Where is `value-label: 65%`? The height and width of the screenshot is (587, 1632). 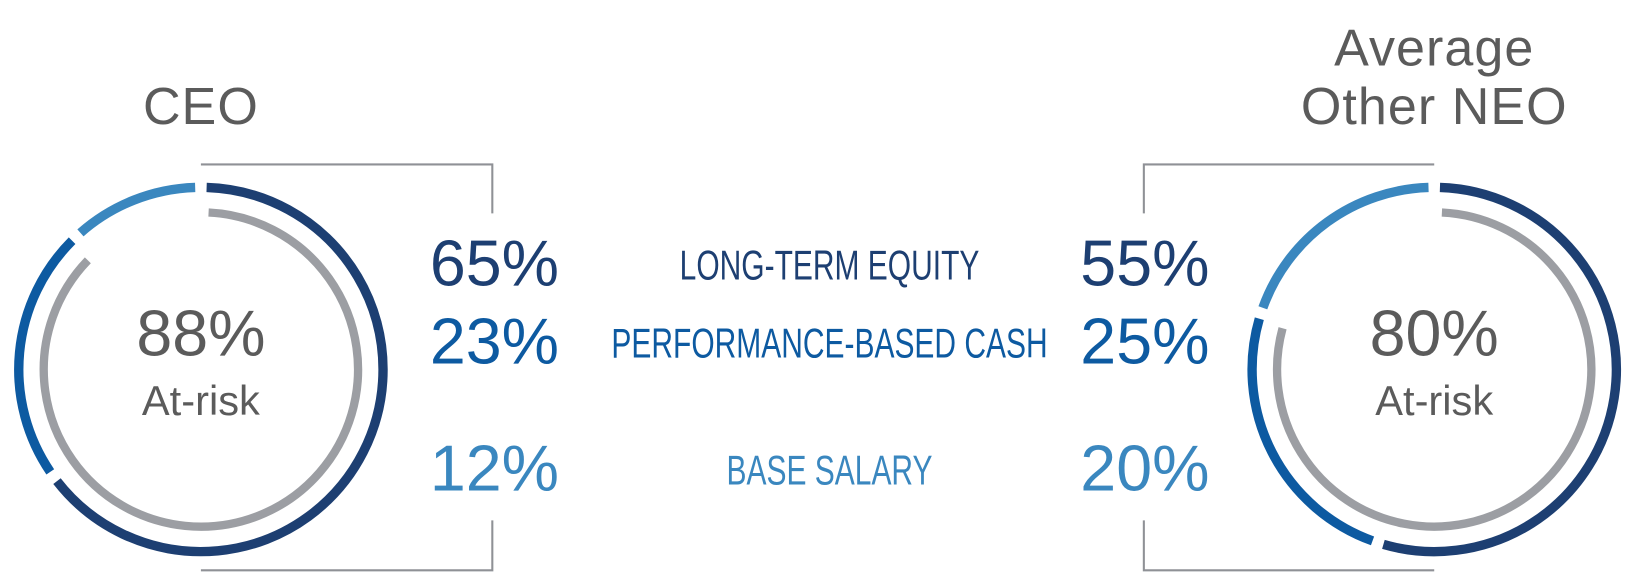
value-label: 65% is located at coordinates (494, 264).